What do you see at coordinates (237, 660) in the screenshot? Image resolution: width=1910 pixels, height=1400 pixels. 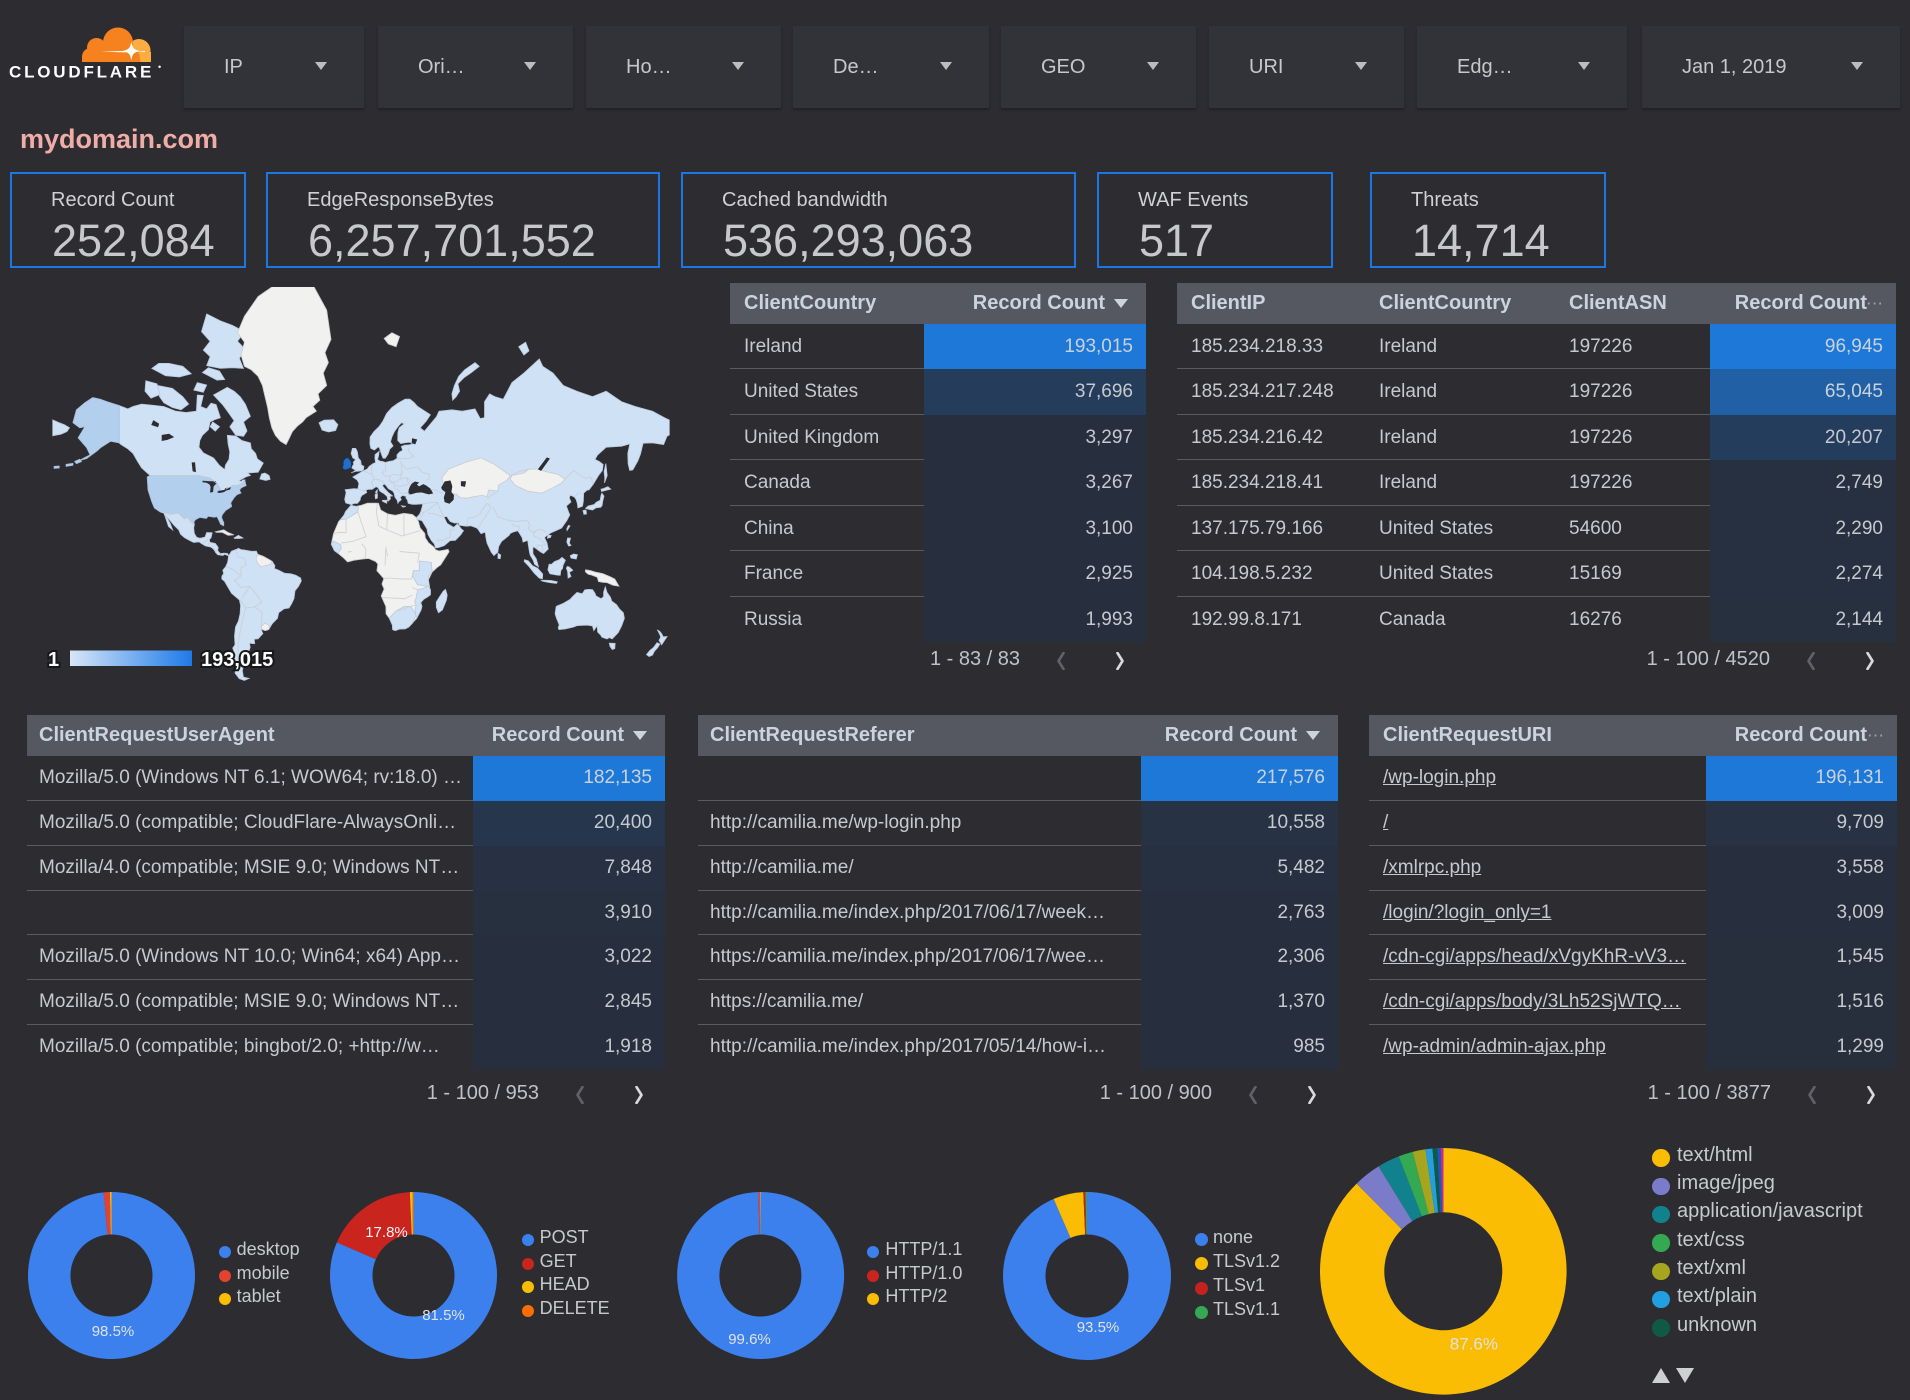 I see `svg-text: 193,015` at bounding box center [237, 660].